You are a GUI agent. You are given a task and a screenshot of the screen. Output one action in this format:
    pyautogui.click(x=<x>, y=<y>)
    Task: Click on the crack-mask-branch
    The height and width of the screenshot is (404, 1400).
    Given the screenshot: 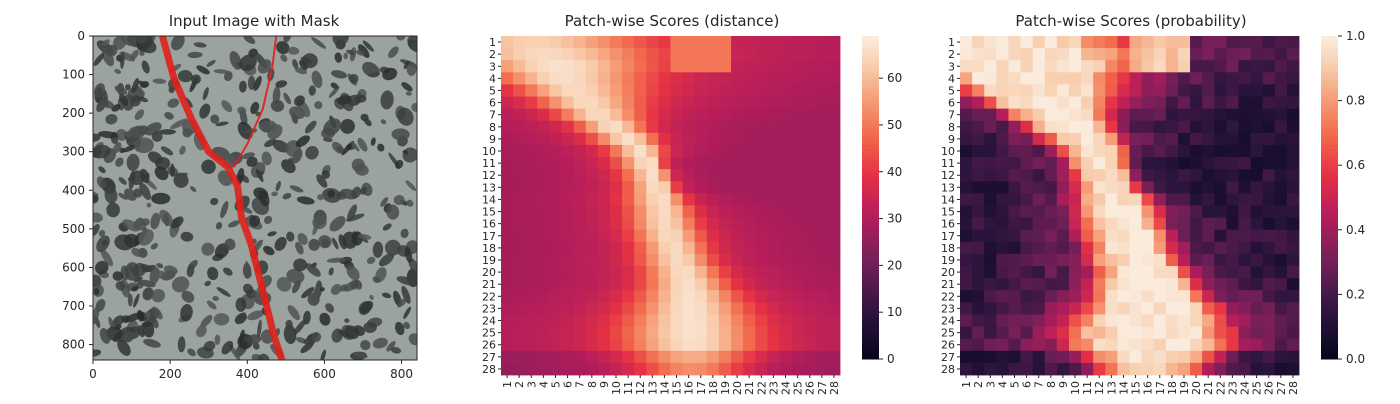 What is the action you would take?
    pyautogui.click(x=255, y=102)
    